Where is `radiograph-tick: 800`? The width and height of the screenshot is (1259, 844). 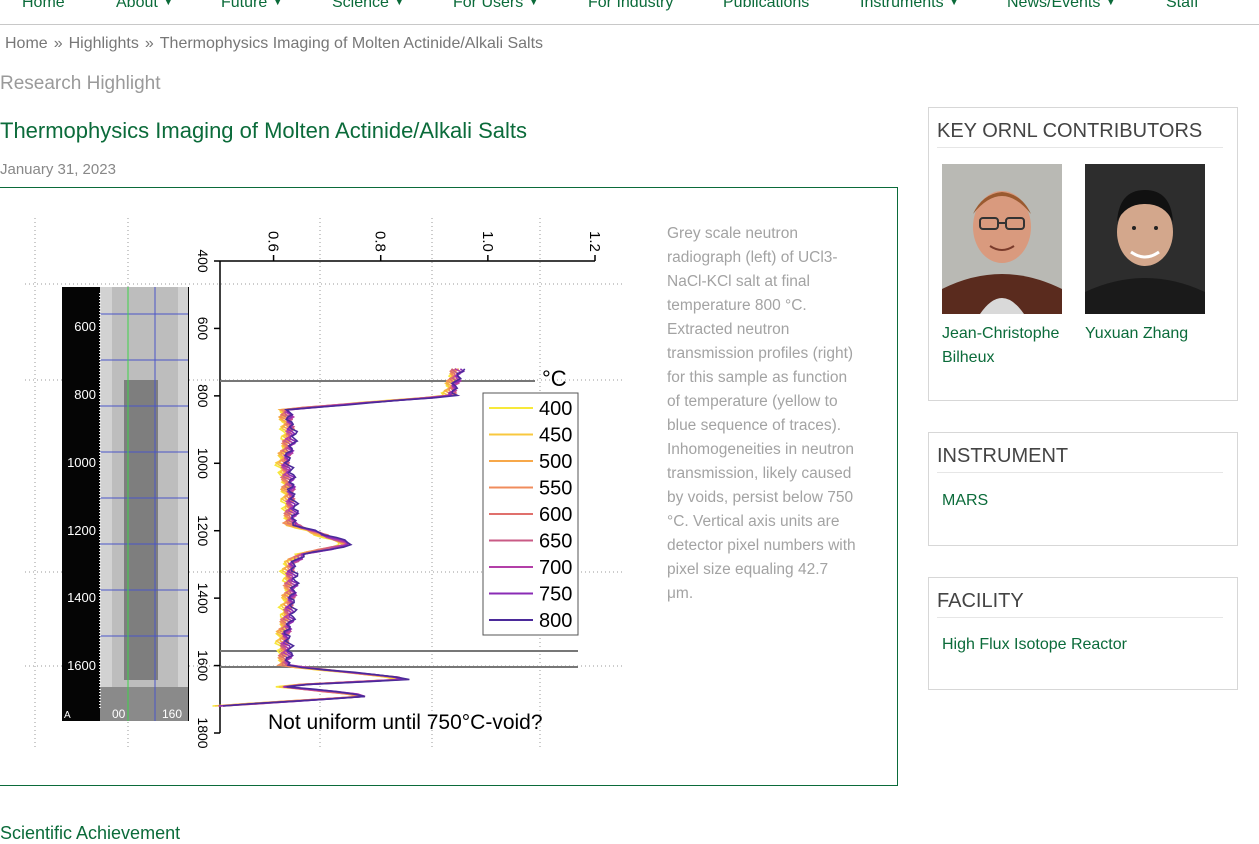
radiograph-tick: 800 is located at coordinates (85, 394).